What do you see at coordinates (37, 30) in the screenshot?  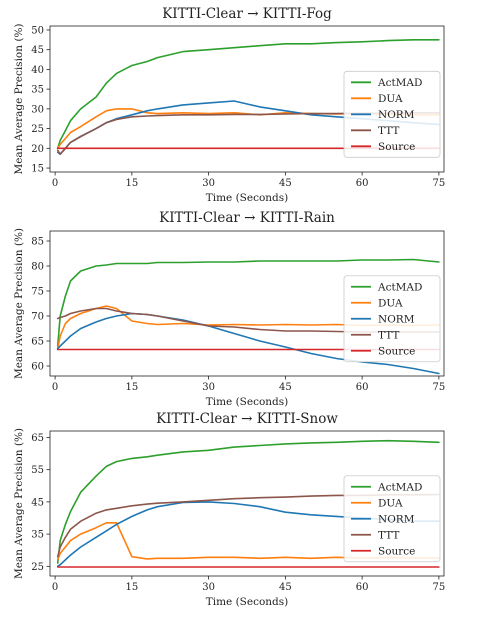 I see `y-tick-label: 50` at bounding box center [37, 30].